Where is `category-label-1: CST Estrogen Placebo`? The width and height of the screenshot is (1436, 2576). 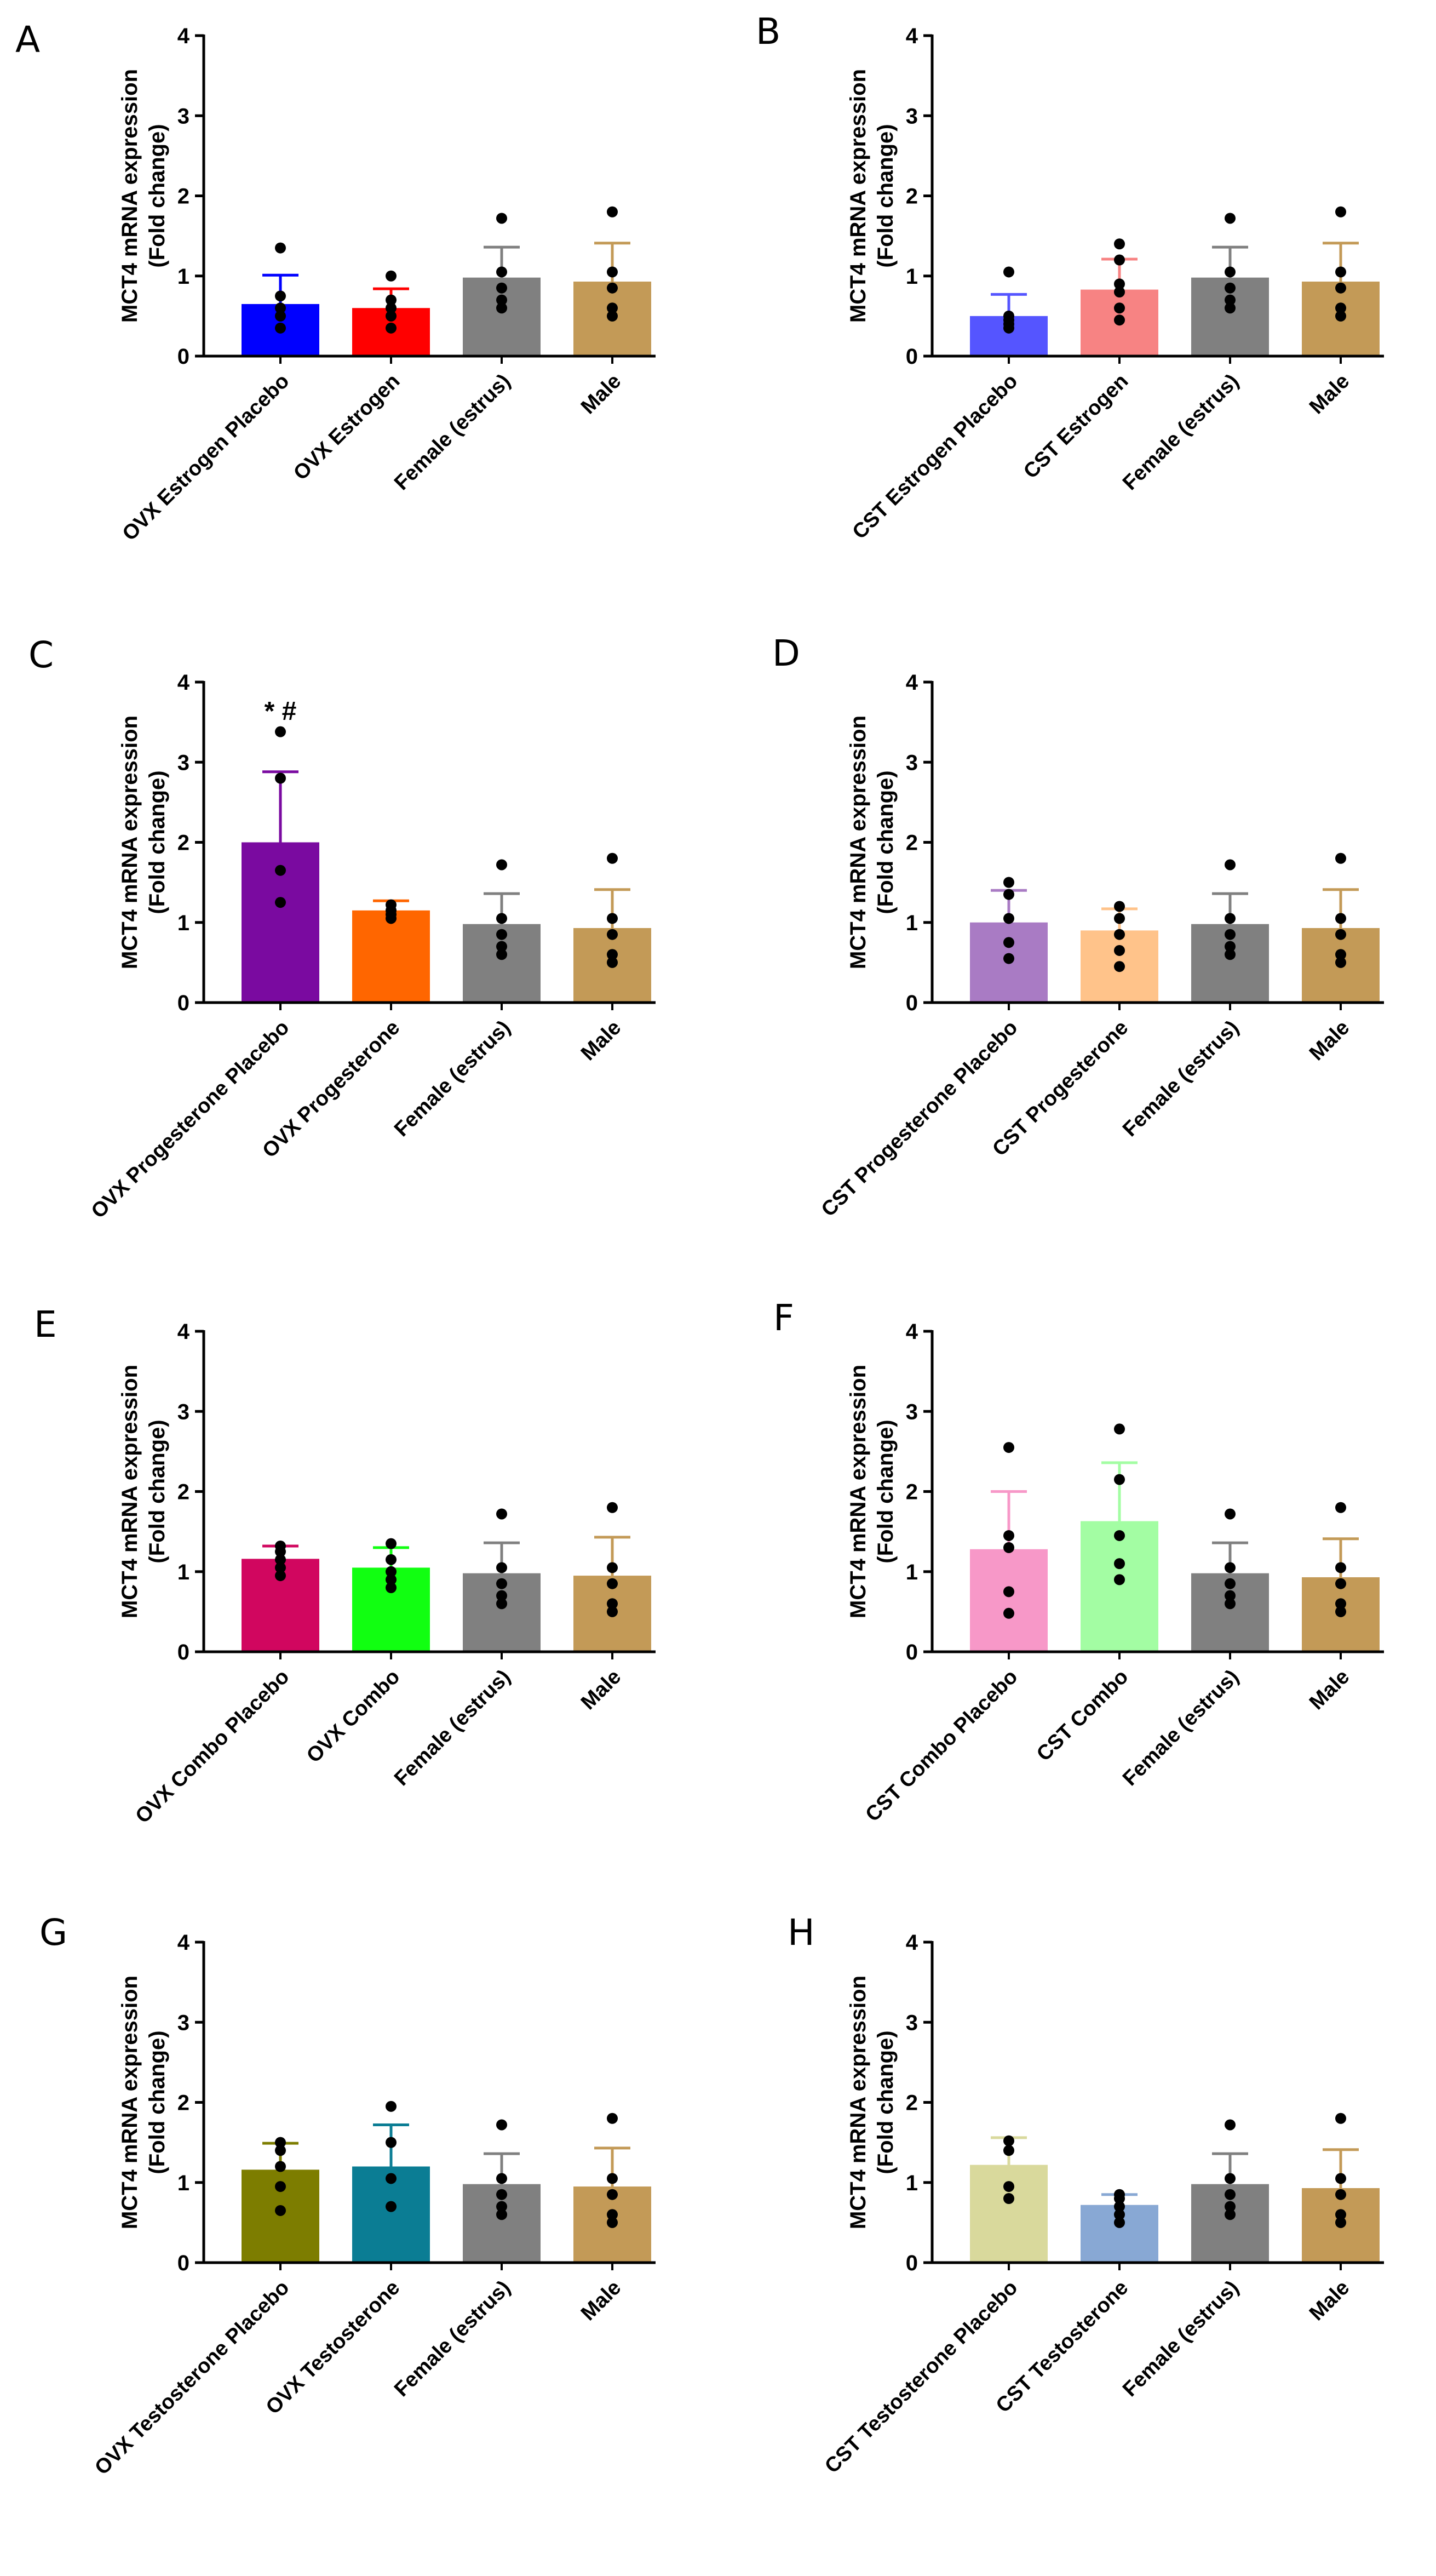 category-label-1: CST Estrogen Placebo is located at coordinates (935, 457).